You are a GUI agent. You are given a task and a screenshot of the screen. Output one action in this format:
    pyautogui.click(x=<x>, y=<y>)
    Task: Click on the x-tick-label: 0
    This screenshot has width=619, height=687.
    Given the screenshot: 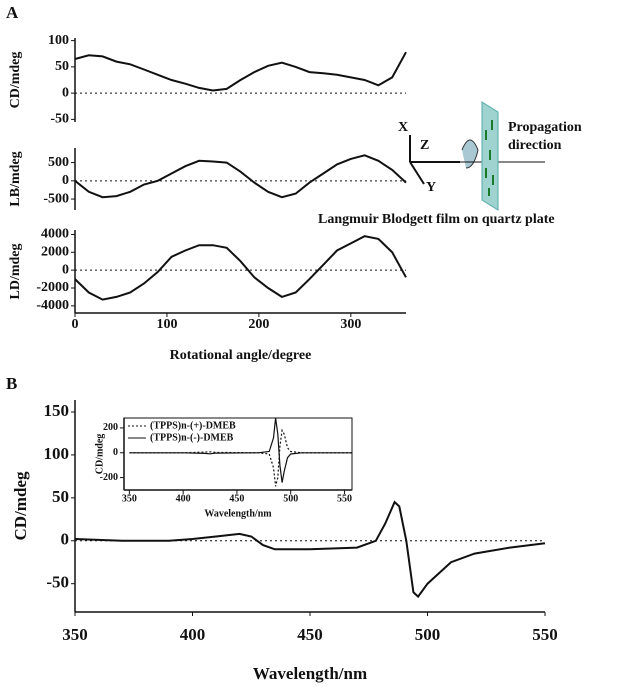 What is the action you would take?
    pyautogui.click(x=75, y=324)
    